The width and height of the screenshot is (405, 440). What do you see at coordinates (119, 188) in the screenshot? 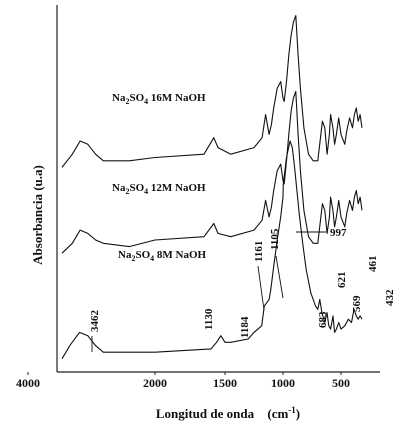
I see `series-label-1-part-0: Na` at bounding box center [119, 188].